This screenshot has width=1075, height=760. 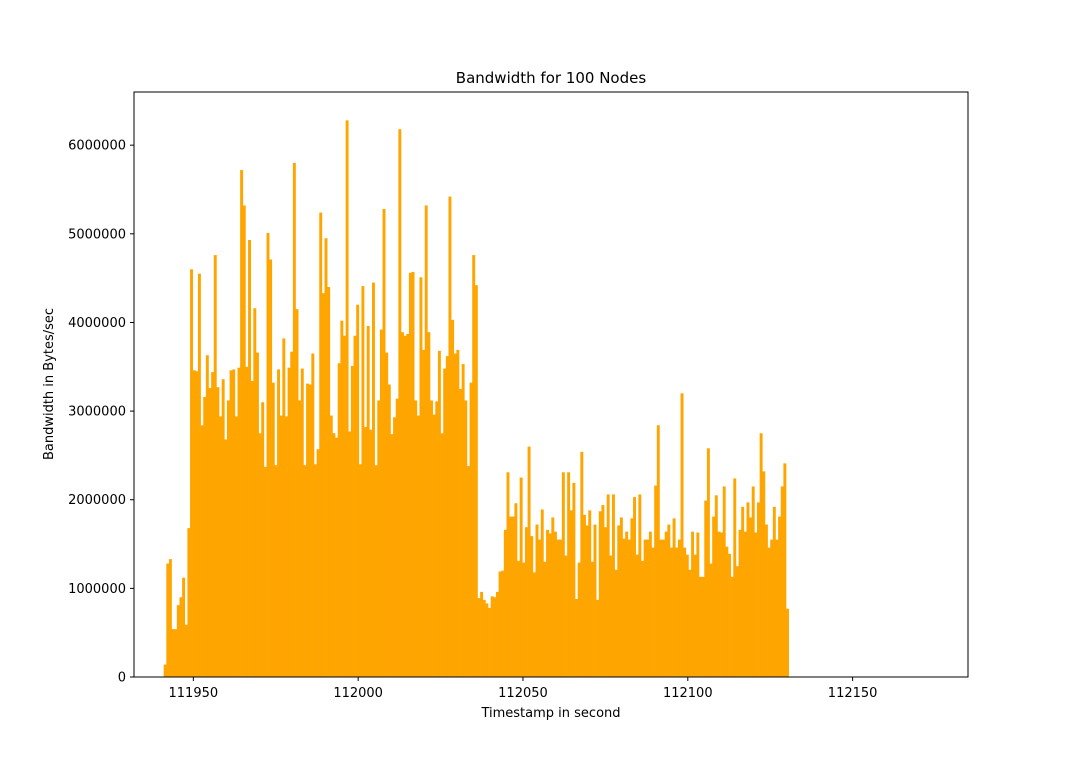 I want to click on y-tick-label: 4000000, so click(x=97, y=323).